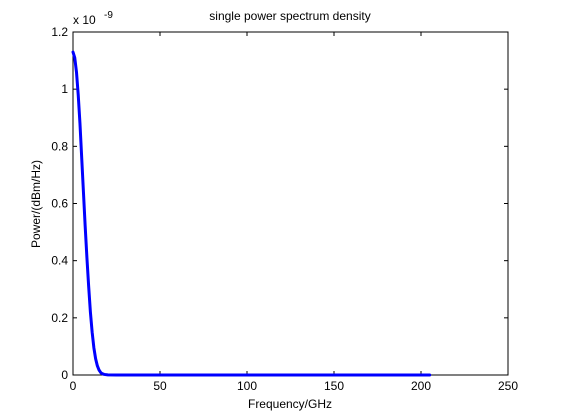 The height and width of the screenshot is (420, 561). What do you see at coordinates (59, 261) in the screenshot?
I see `y-tick-label: 0.4` at bounding box center [59, 261].